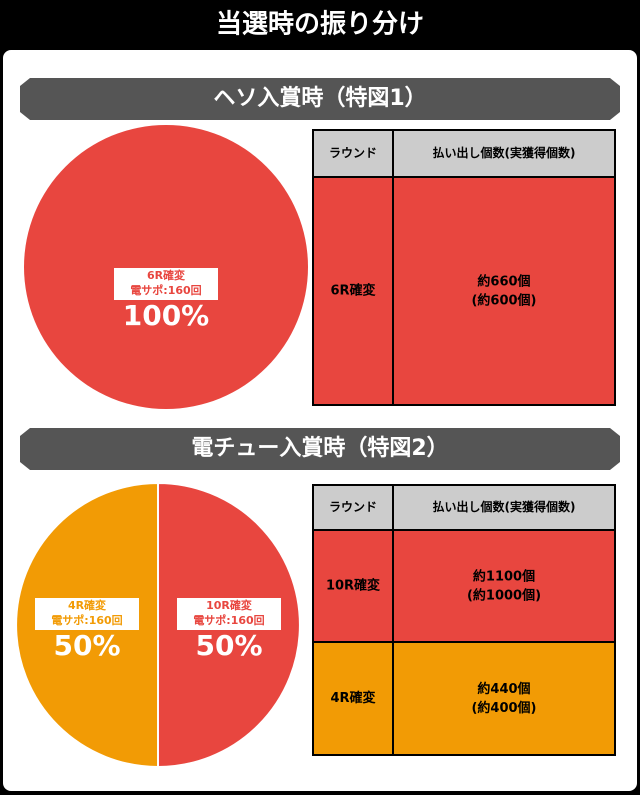 This screenshot has height=795, width=640. What do you see at coordinates (87, 605) in the screenshot?
I see `slice-label: 4R確変` at bounding box center [87, 605].